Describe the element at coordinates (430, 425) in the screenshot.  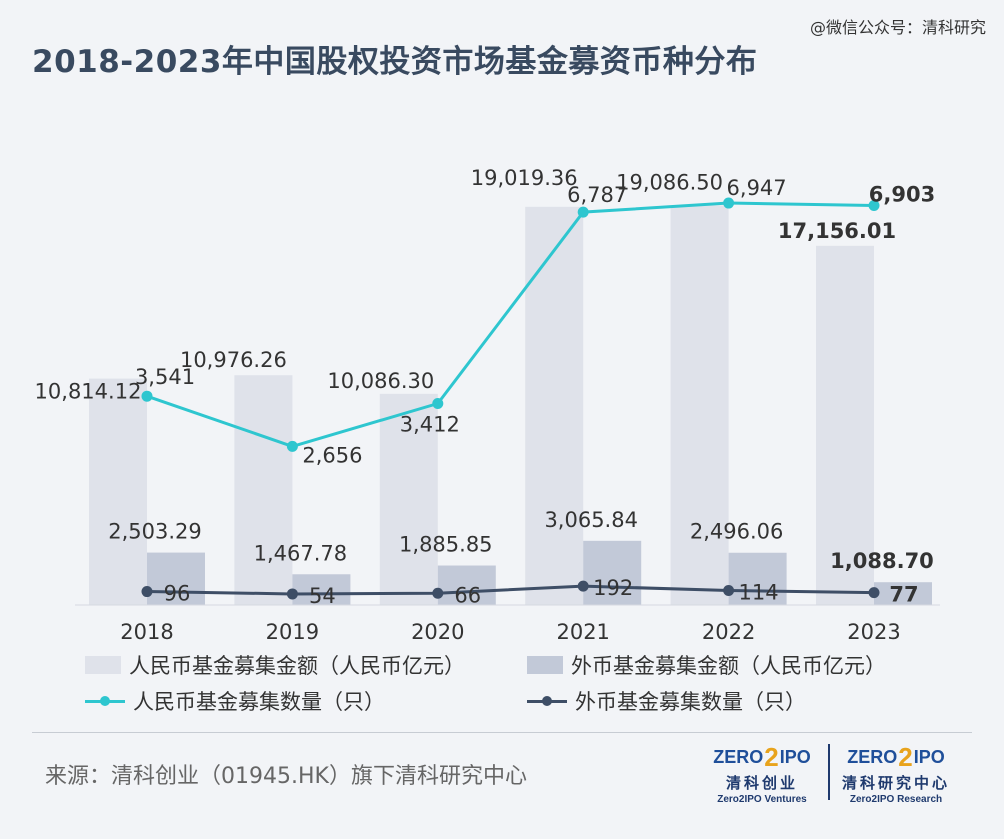
I see `data-label-rmb-count: 3,412` at that location.